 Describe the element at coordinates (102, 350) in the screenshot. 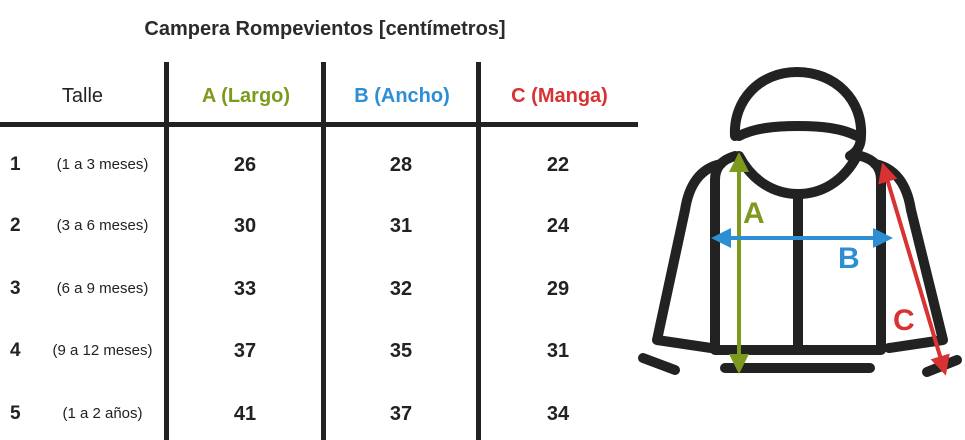

I see `size-range: (9 a 12 meses)` at that location.